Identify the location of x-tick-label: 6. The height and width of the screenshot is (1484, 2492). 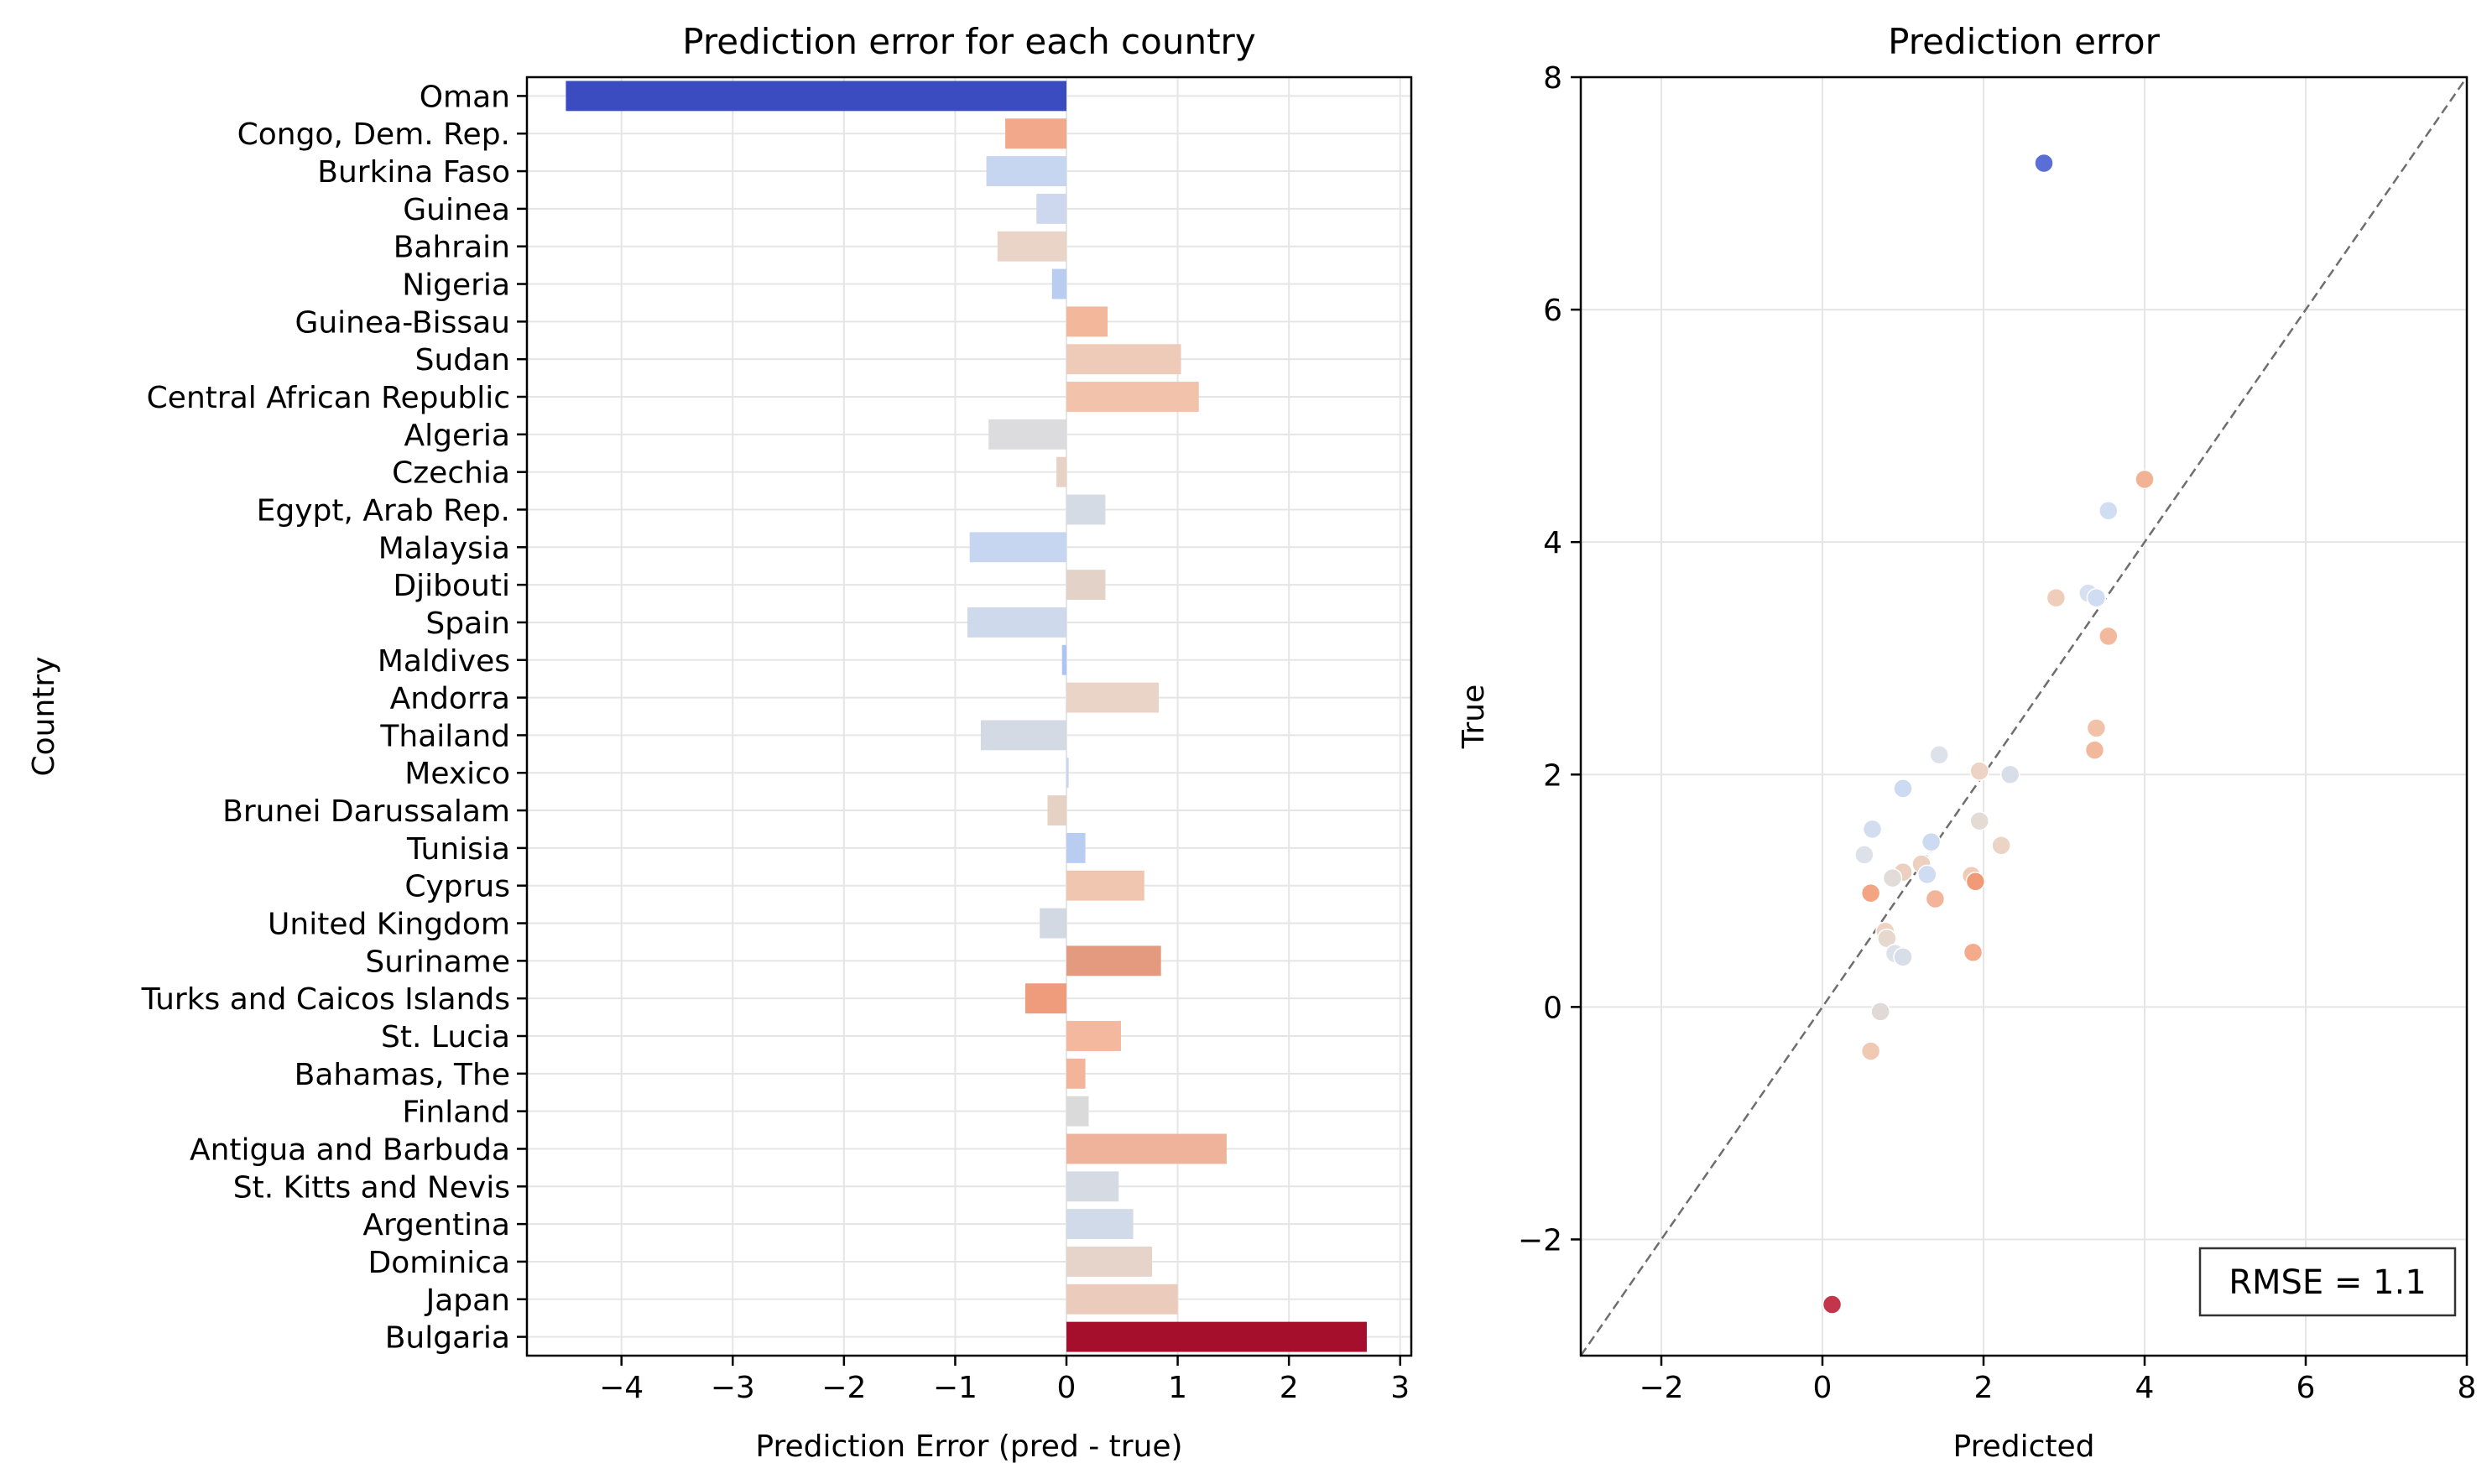
(2306, 1388).